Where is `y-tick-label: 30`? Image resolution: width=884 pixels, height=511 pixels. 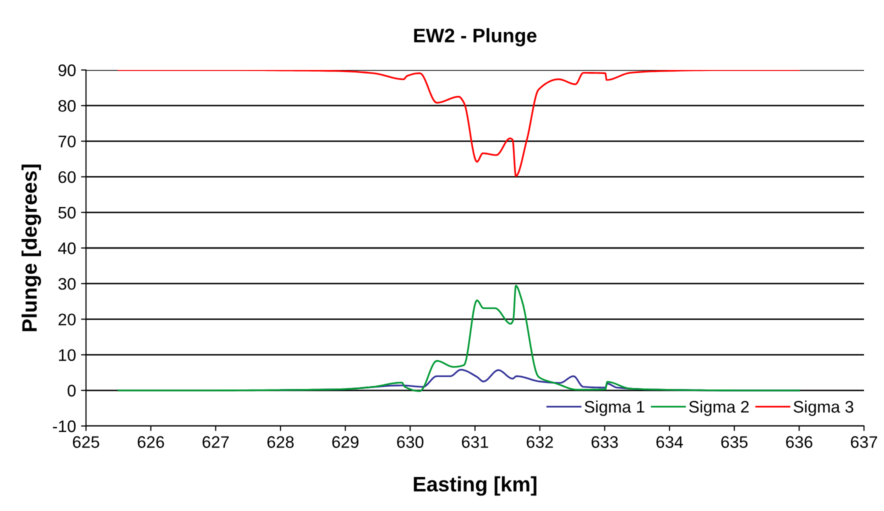 y-tick-label: 30 is located at coordinates (67, 284).